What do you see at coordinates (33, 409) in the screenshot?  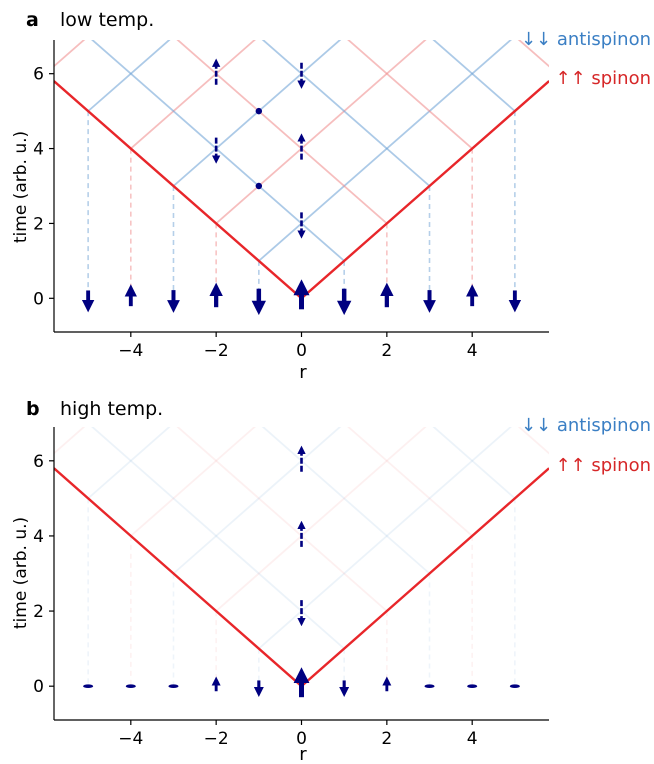 I see `panel-label: b` at bounding box center [33, 409].